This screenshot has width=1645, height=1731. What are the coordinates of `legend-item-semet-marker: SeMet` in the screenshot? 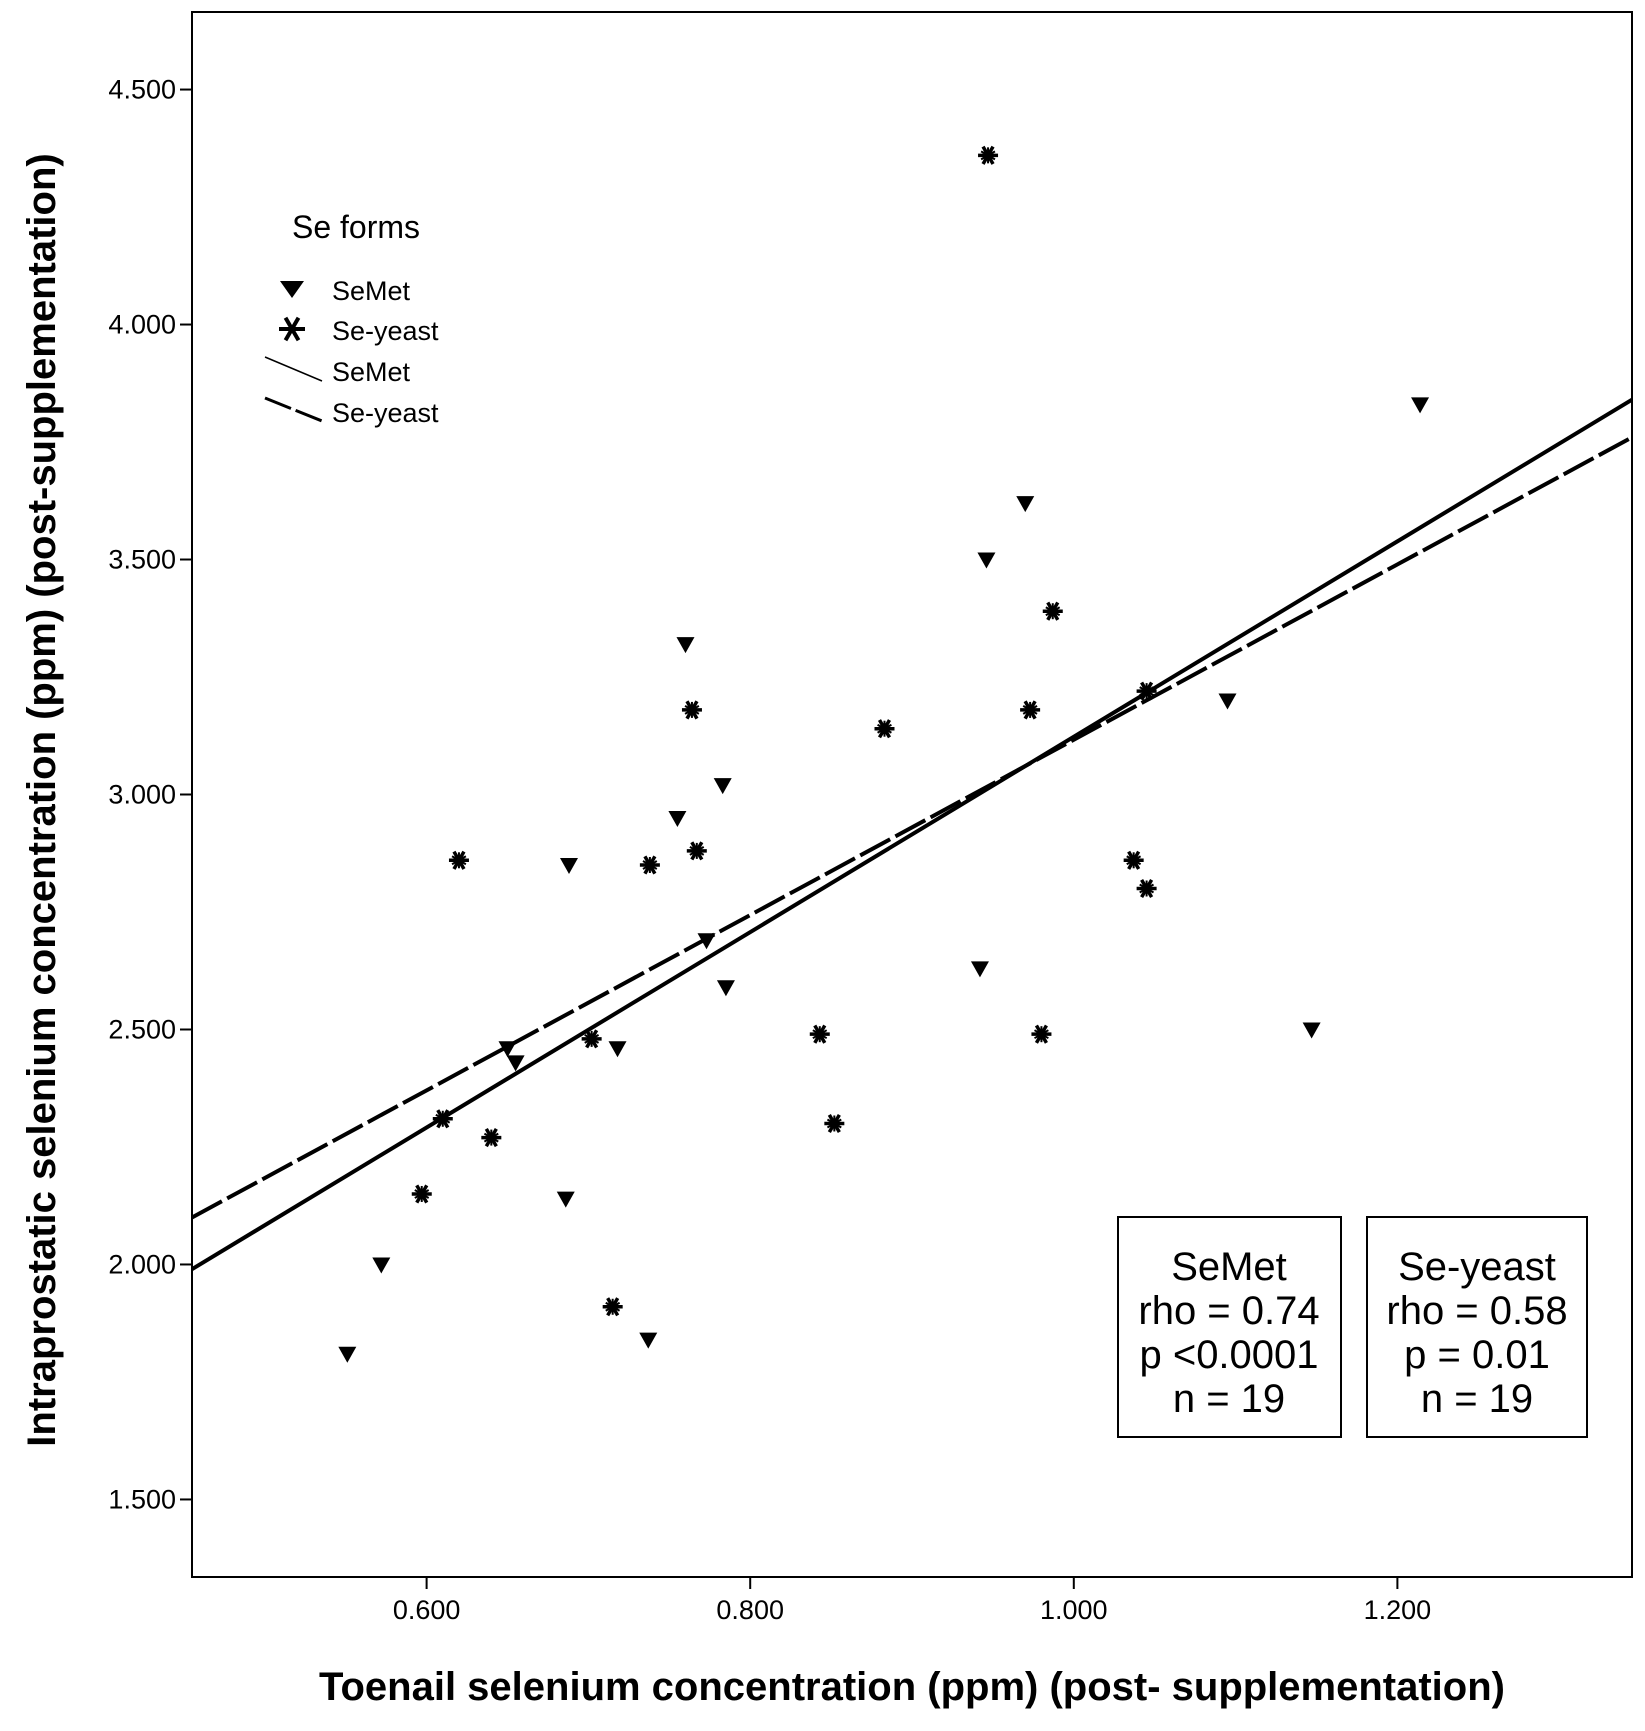 It's located at (345, 291).